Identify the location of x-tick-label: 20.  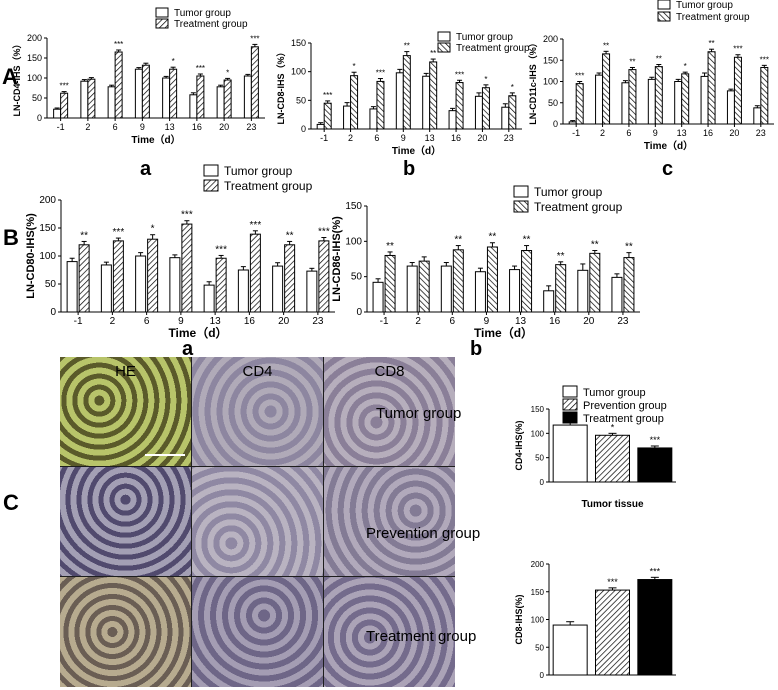
(224, 127).